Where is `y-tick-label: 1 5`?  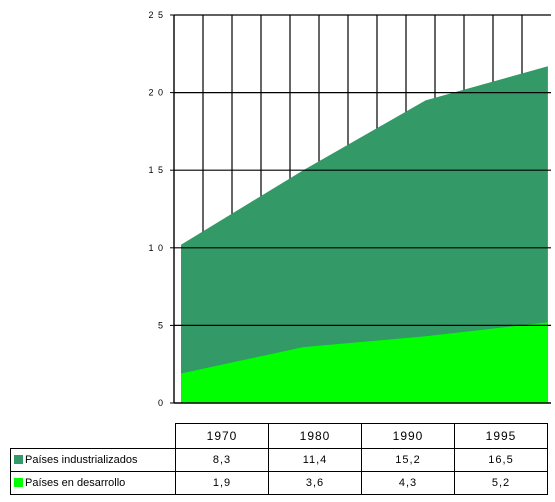
y-tick-label: 1 5 is located at coordinates (156, 170).